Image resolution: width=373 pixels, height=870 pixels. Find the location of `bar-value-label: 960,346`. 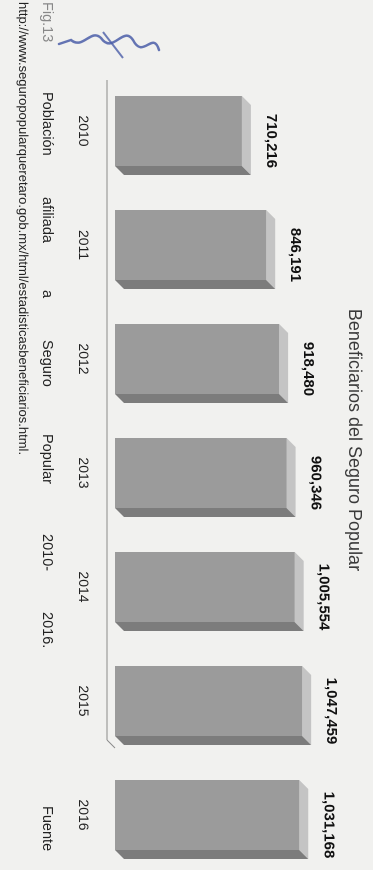

bar-value-label: 960,346 is located at coordinates (316, 483).